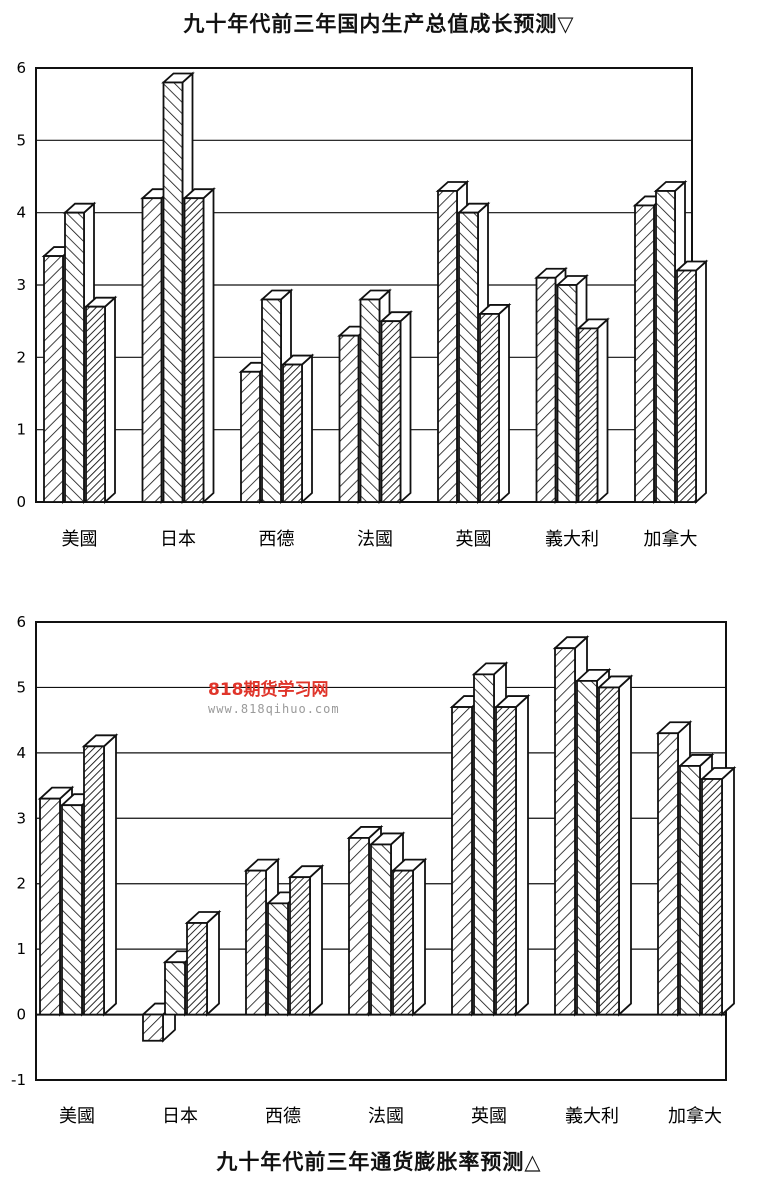 Image resolution: width=758 pixels, height=1182 pixels. I want to click on chart-title-gdp: 九十年代前三年国内生产总值成长预测▽, so click(379, 24).